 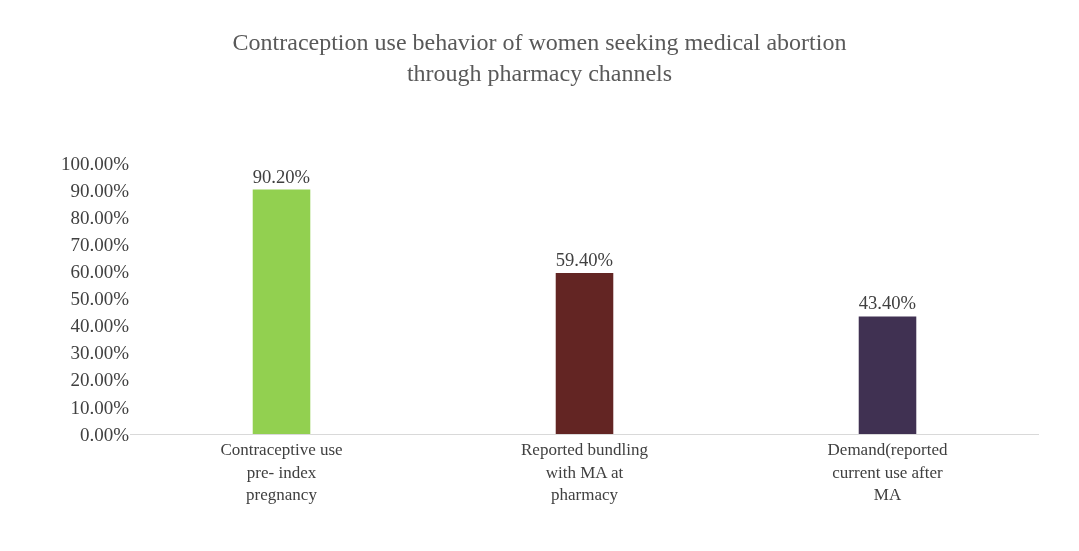 I want to click on y-tick-label: 80.00%, so click(x=100, y=217).